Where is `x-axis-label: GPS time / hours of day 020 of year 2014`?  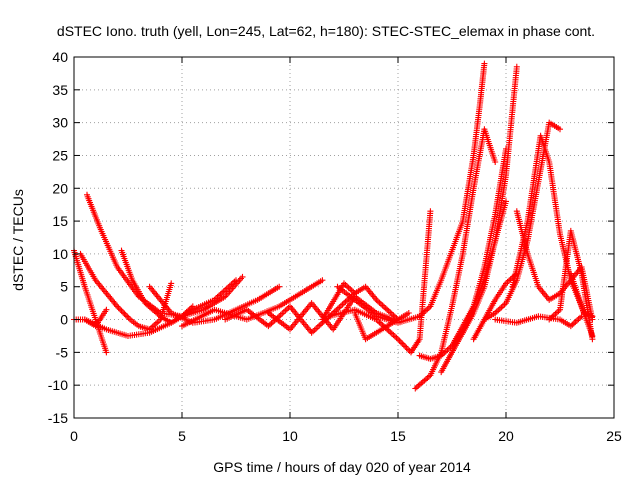 x-axis-label: GPS time / hours of day 020 of year 2014 is located at coordinates (342, 467).